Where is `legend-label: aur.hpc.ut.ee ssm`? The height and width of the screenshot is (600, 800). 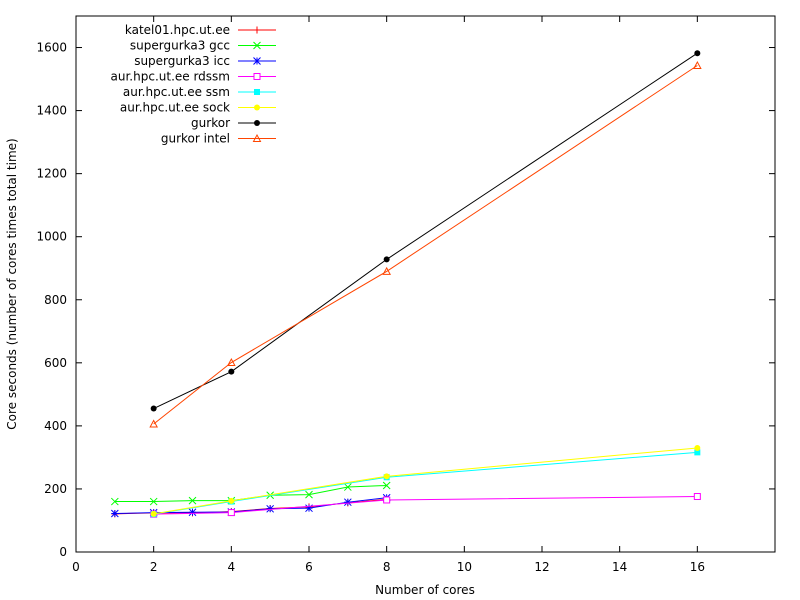
legend-label: aur.hpc.ut.ee ssm is located at coordinates (176, 92).